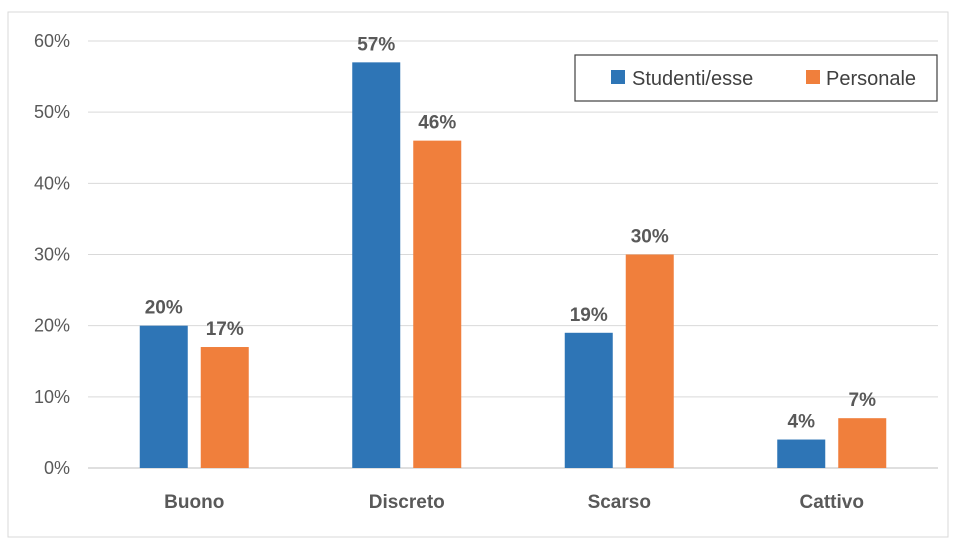 The width and height of the screenshot is (955, 543). What do you see at coordinates (802, 422) in the screenshot?
I see `data-label: 4%` at bounding box center [802, 422].